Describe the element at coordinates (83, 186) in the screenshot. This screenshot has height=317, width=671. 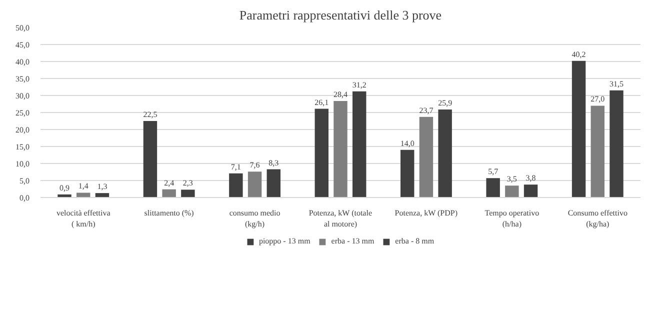
I see `data-label: 1,4` at that location.